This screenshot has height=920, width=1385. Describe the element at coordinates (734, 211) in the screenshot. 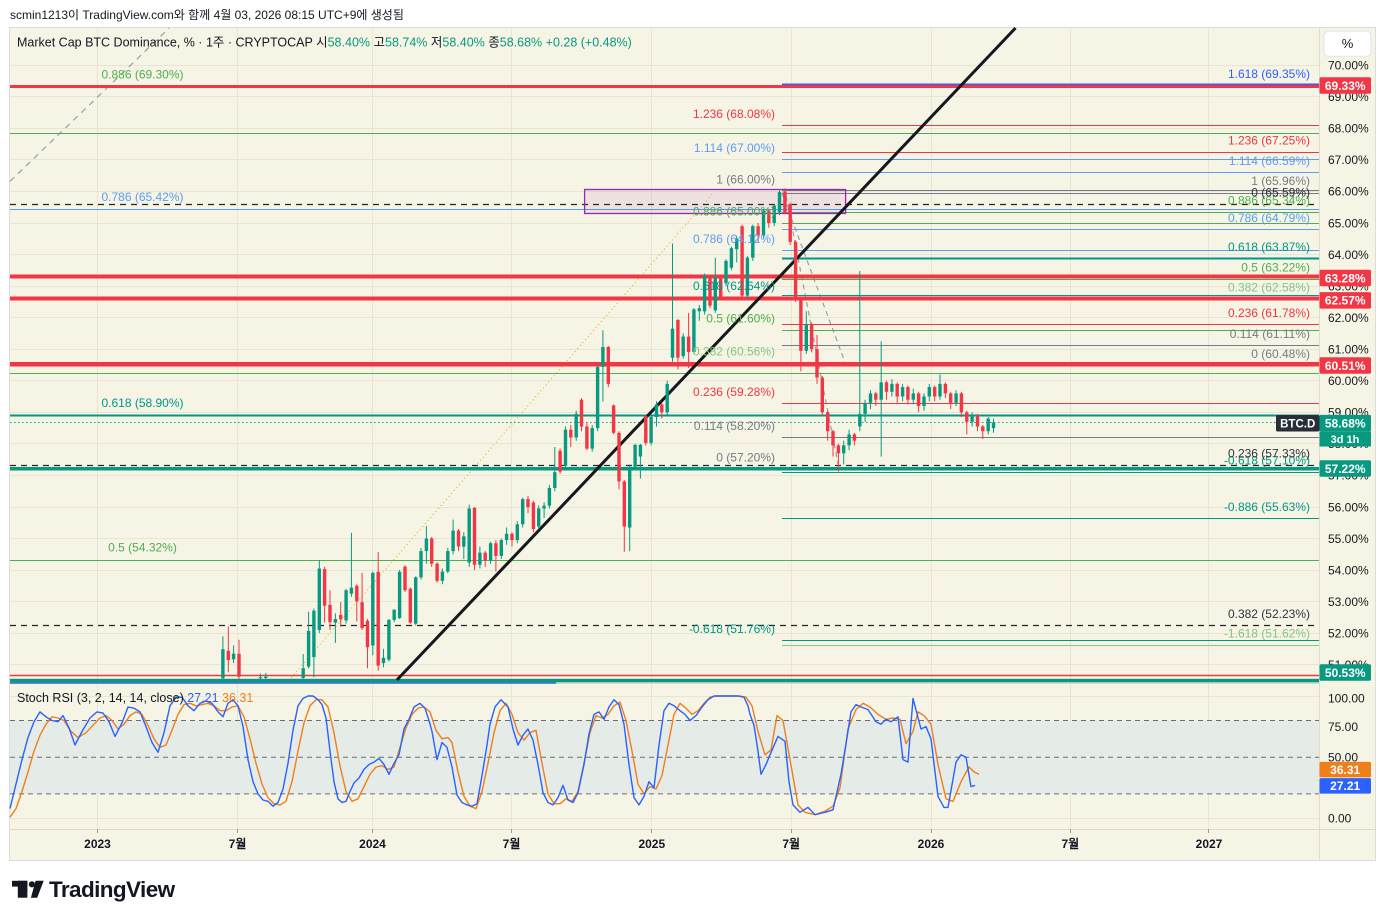

I see `svg-text: 0.886 (65.00%)` at that location.